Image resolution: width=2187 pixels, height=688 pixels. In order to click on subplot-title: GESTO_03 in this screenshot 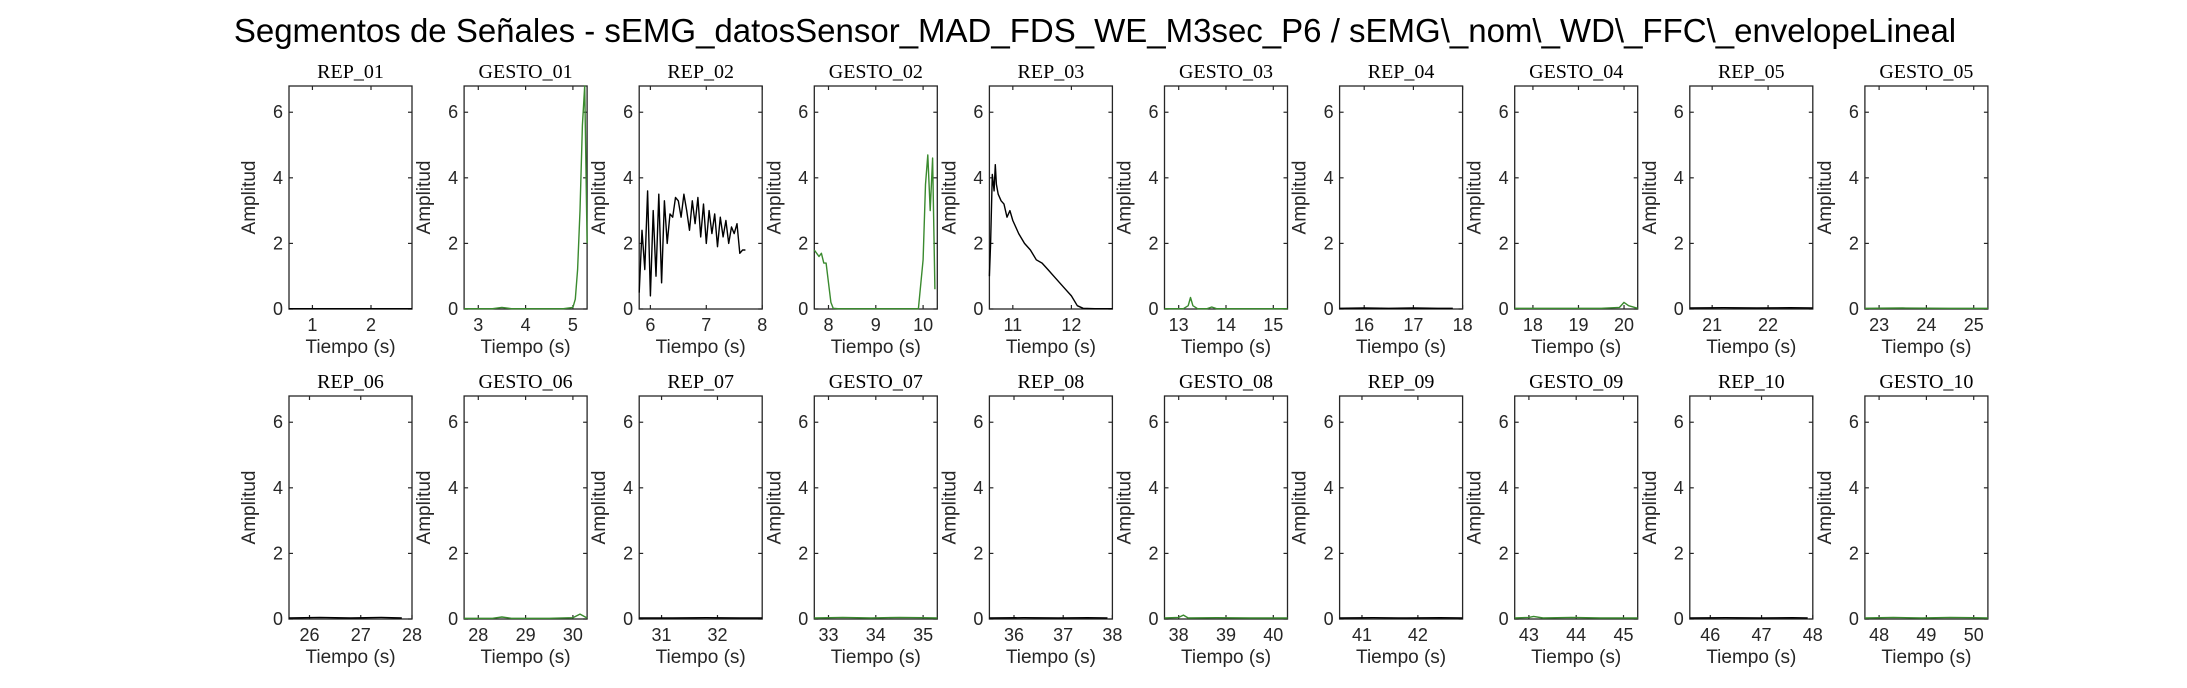, I will do `click(1226, 72)`.